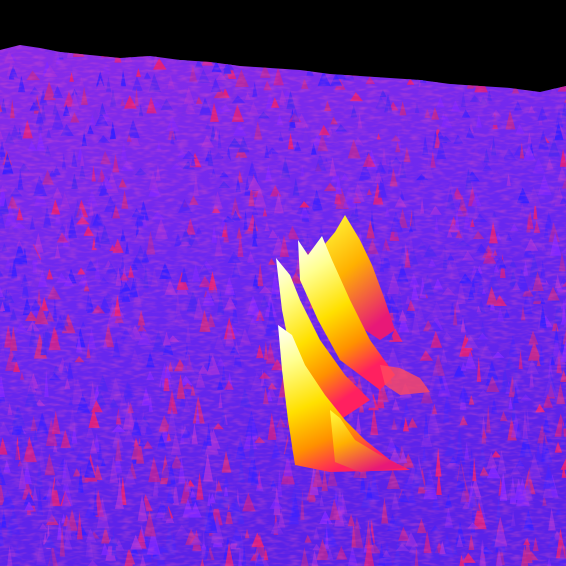 This screenshot has width=566, height=566. What do you see at coordinates (405, 380) in the screenshot?
I see `peak-foot` at bounding box center [405, 380].